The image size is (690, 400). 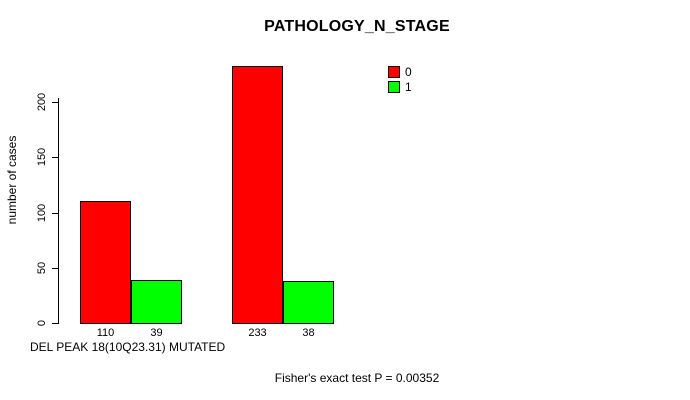 I want to click on y-axis-tick-label: 100, so click(x=42, y=213).